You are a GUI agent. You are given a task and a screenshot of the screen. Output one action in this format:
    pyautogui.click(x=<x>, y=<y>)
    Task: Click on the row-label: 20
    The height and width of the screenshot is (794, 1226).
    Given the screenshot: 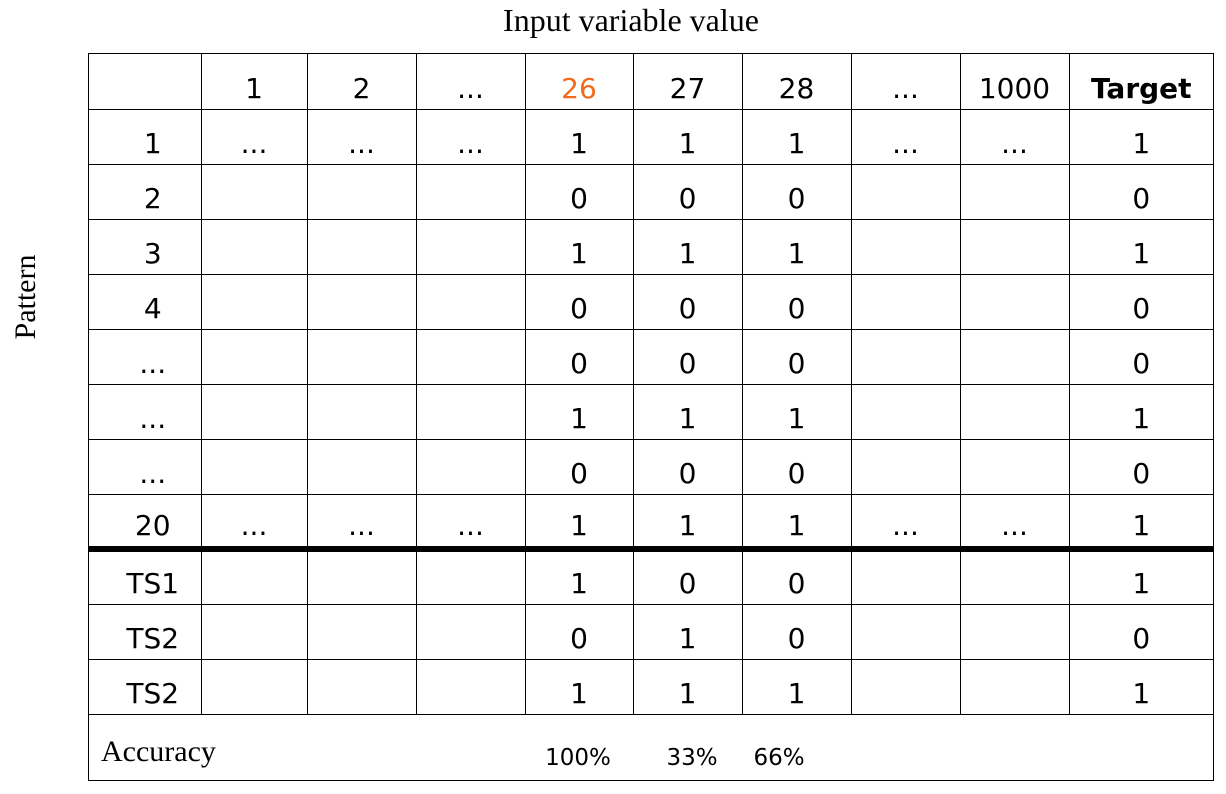 What is the action you would take?
    pyautogui.click(x=145, y=522)
    